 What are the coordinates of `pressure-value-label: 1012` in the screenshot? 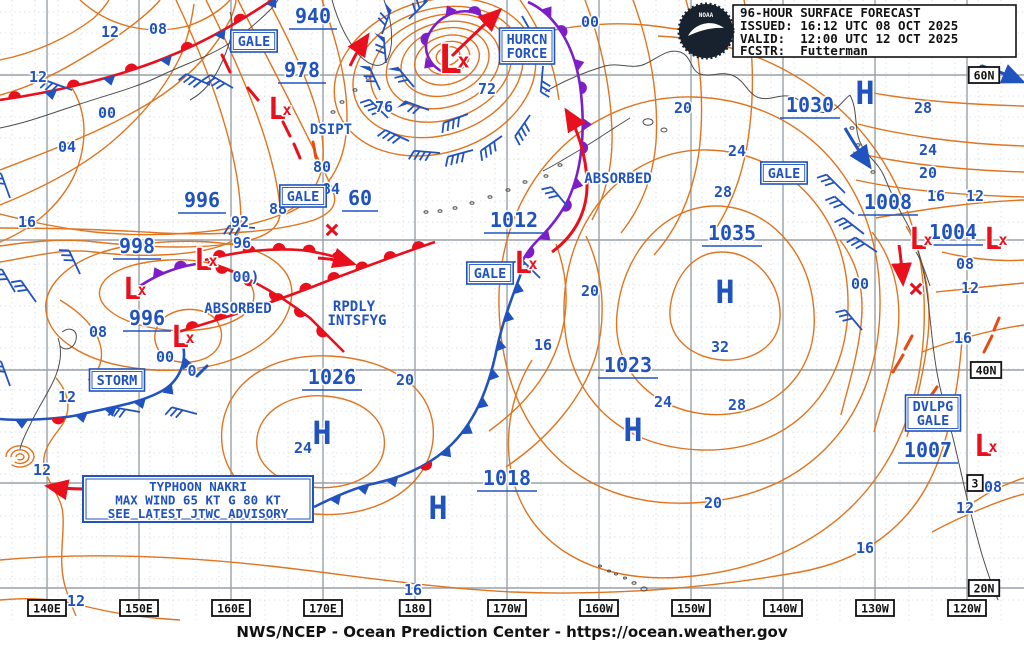 It's located at (514, 220).